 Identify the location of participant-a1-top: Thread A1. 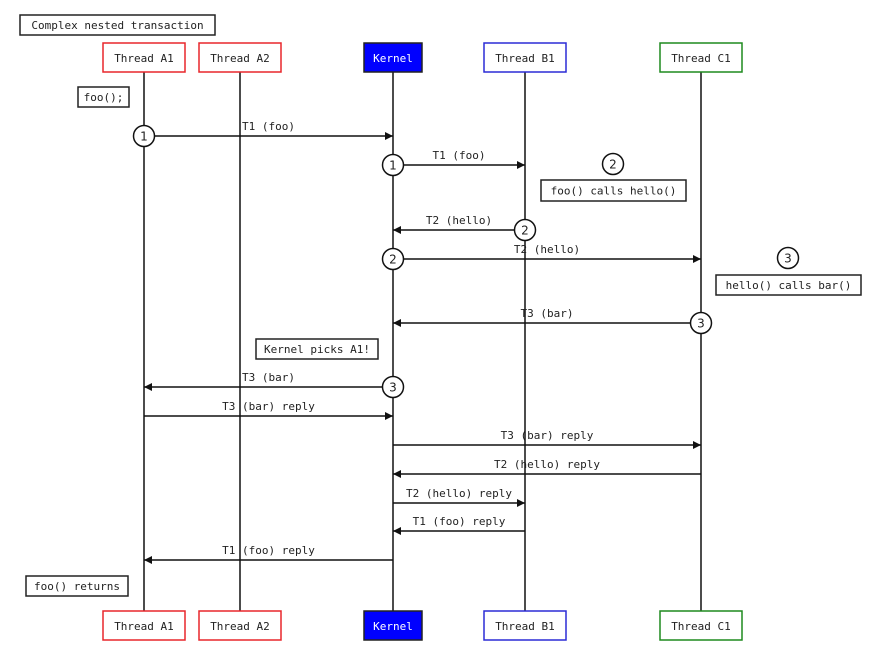
(144, 57).